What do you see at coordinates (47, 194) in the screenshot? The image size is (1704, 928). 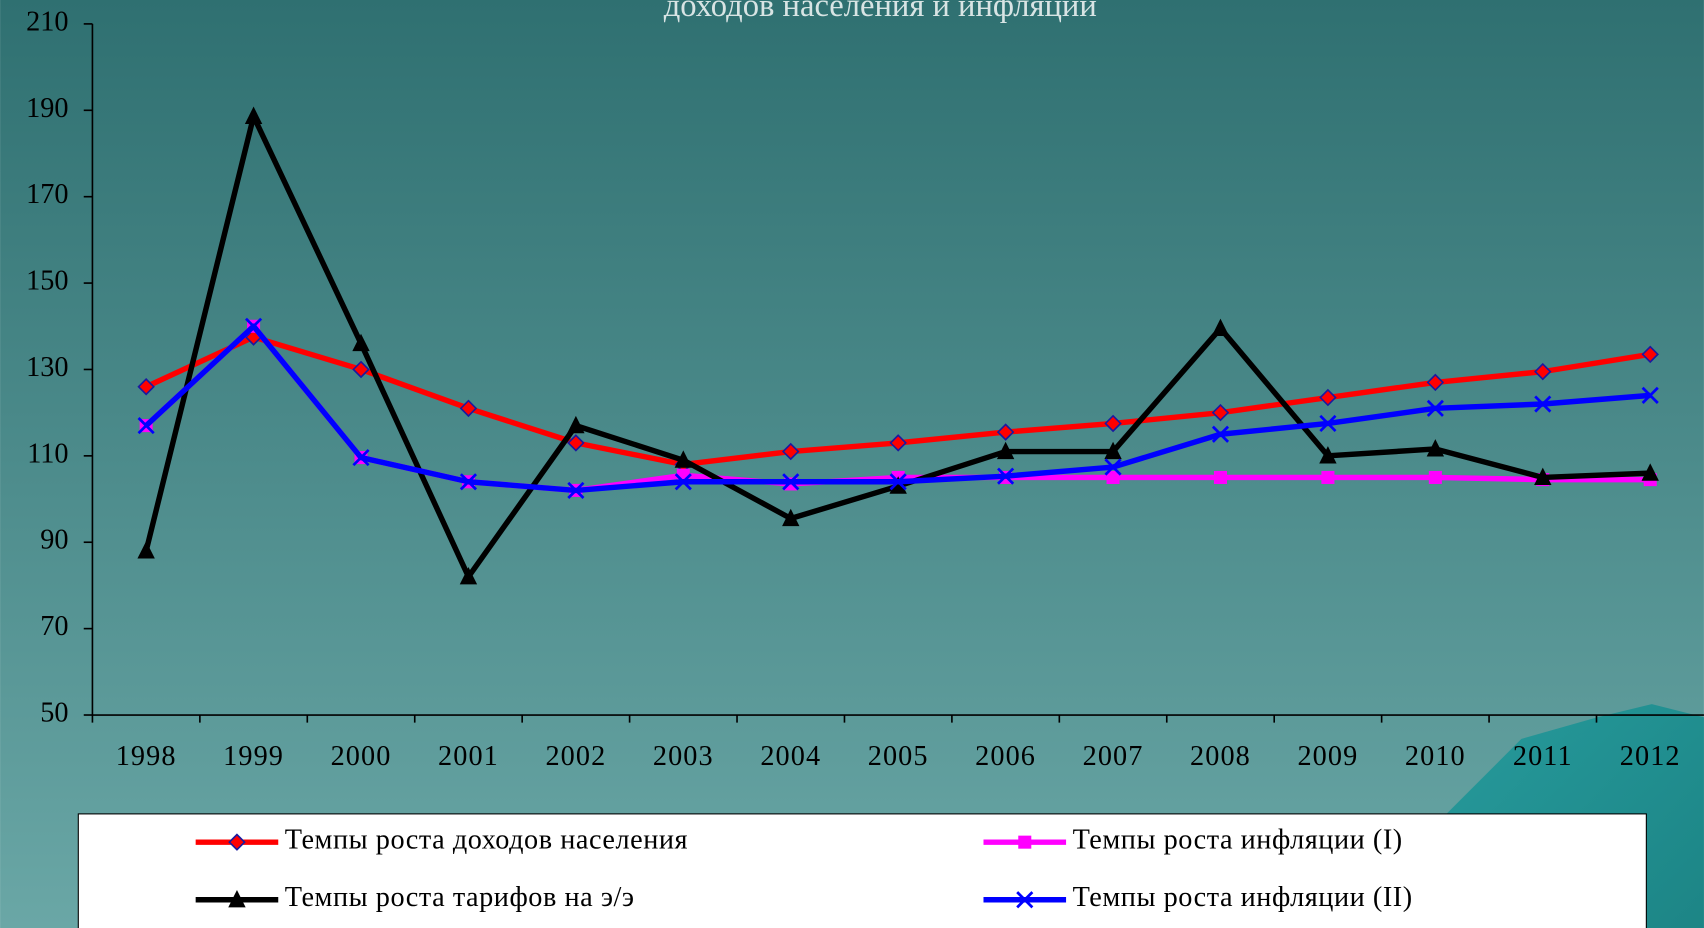 I see `y-tick-label: 170` at bounding box center [47, 194].